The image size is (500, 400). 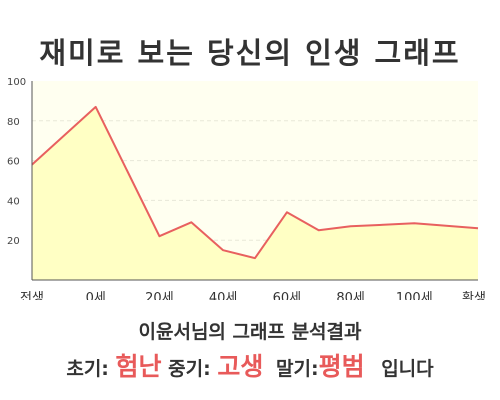 What do you see at coordinates (253, 295) in the screenshot?
I see `x-tick-labels: 전생 0세 20세 40세 60세 80세 100세 환생` at bounding box center [253, 295].